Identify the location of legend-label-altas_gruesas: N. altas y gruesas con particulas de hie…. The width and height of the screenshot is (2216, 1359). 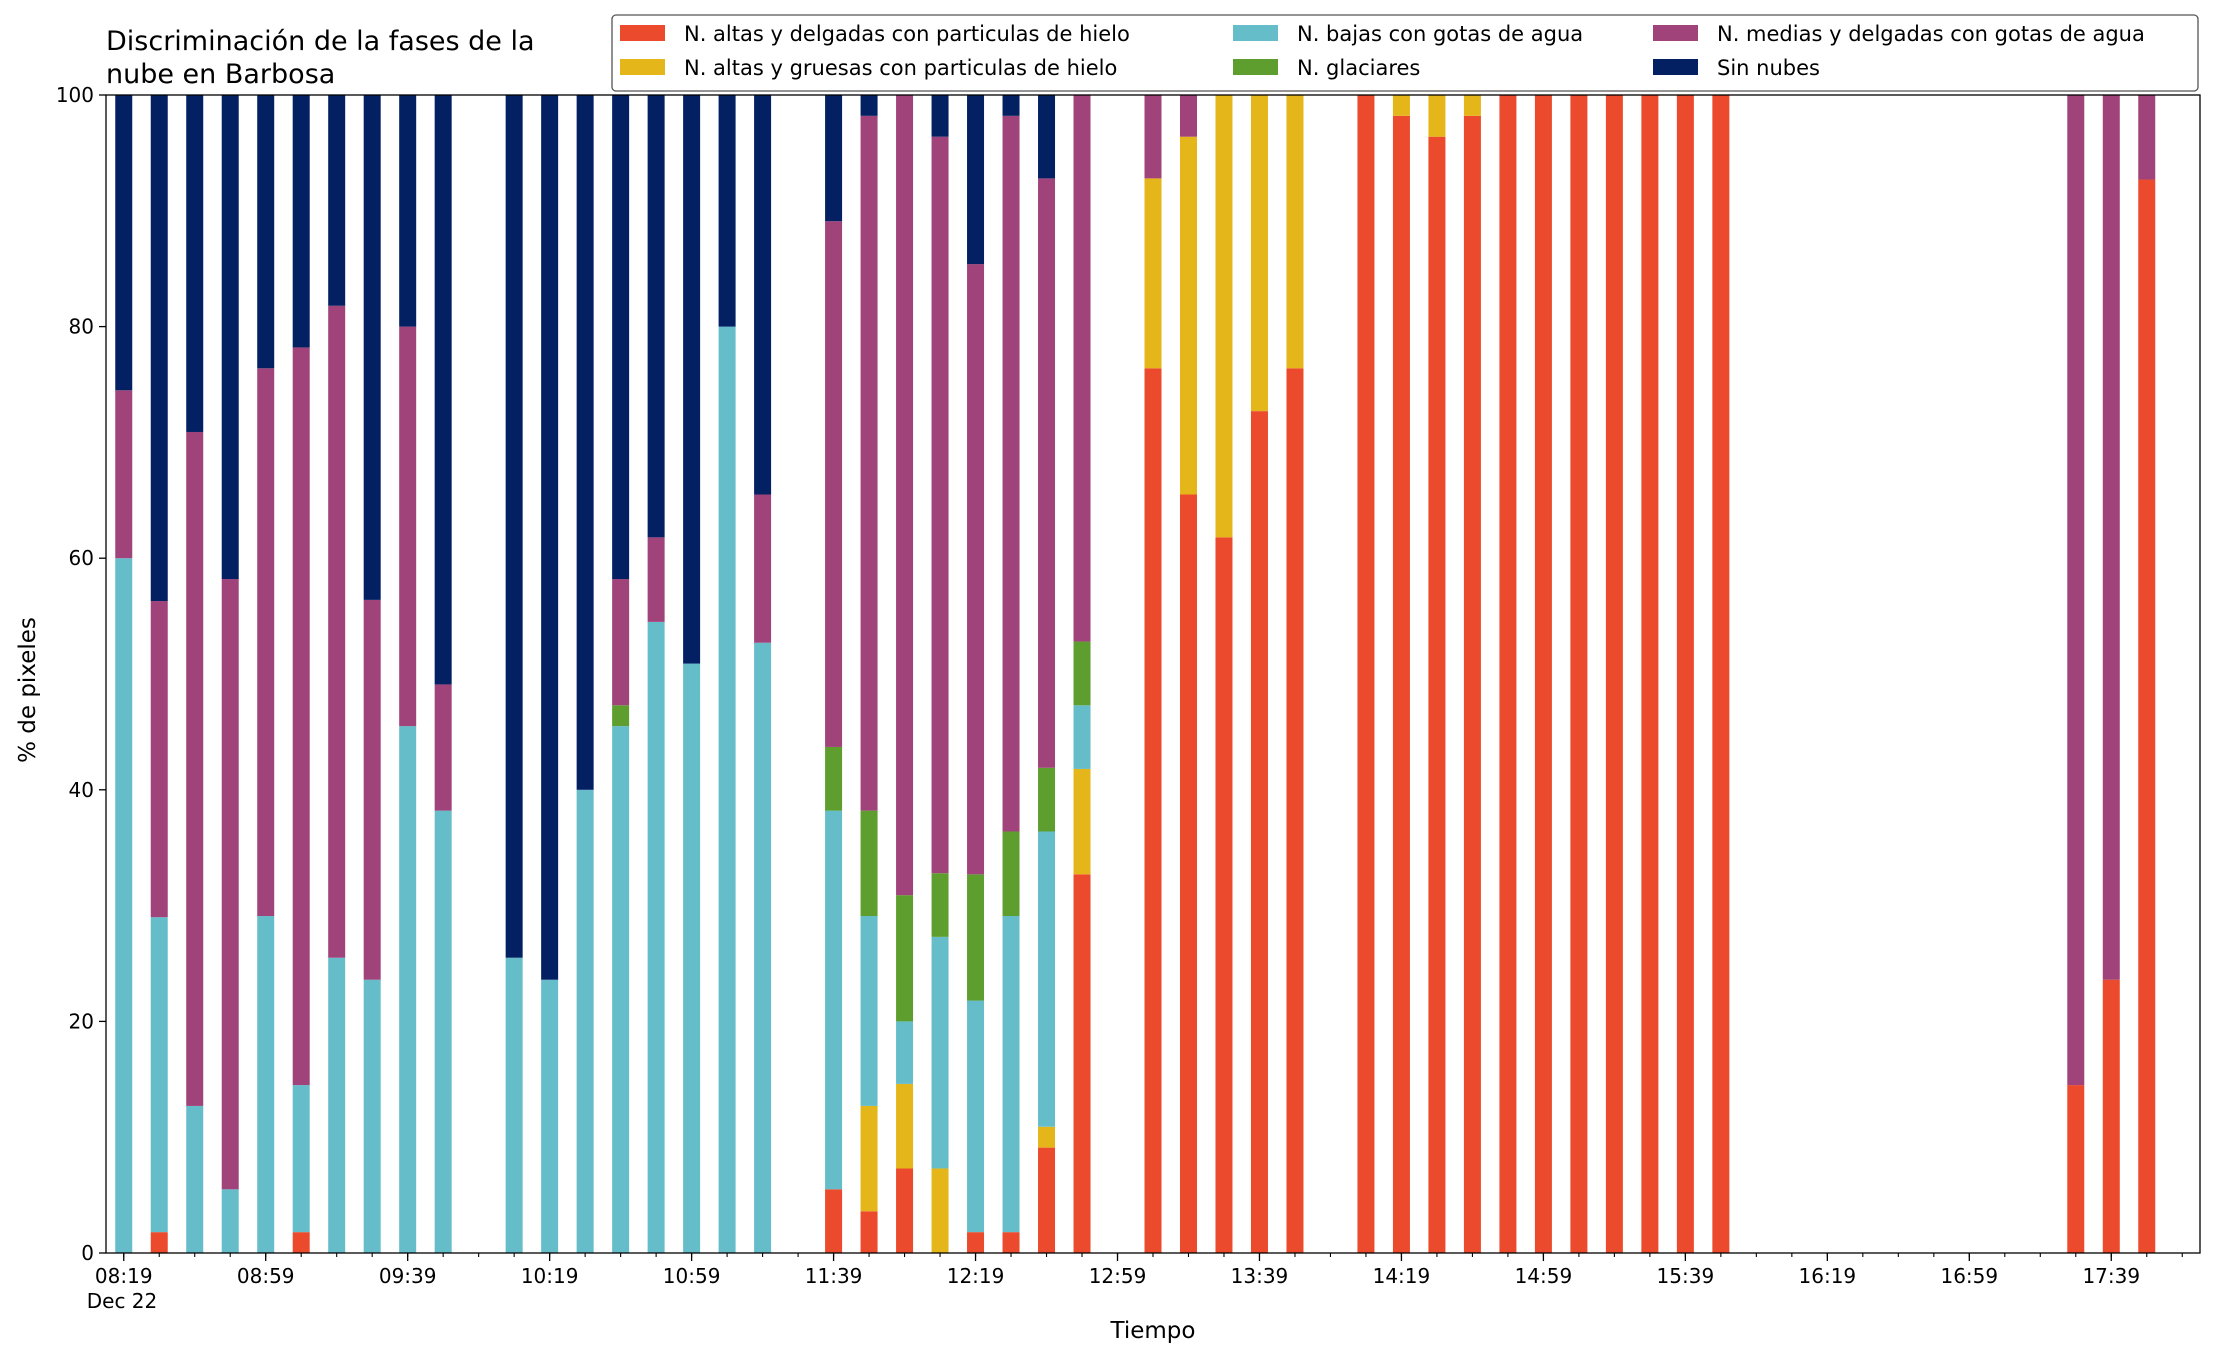
(900, 68).